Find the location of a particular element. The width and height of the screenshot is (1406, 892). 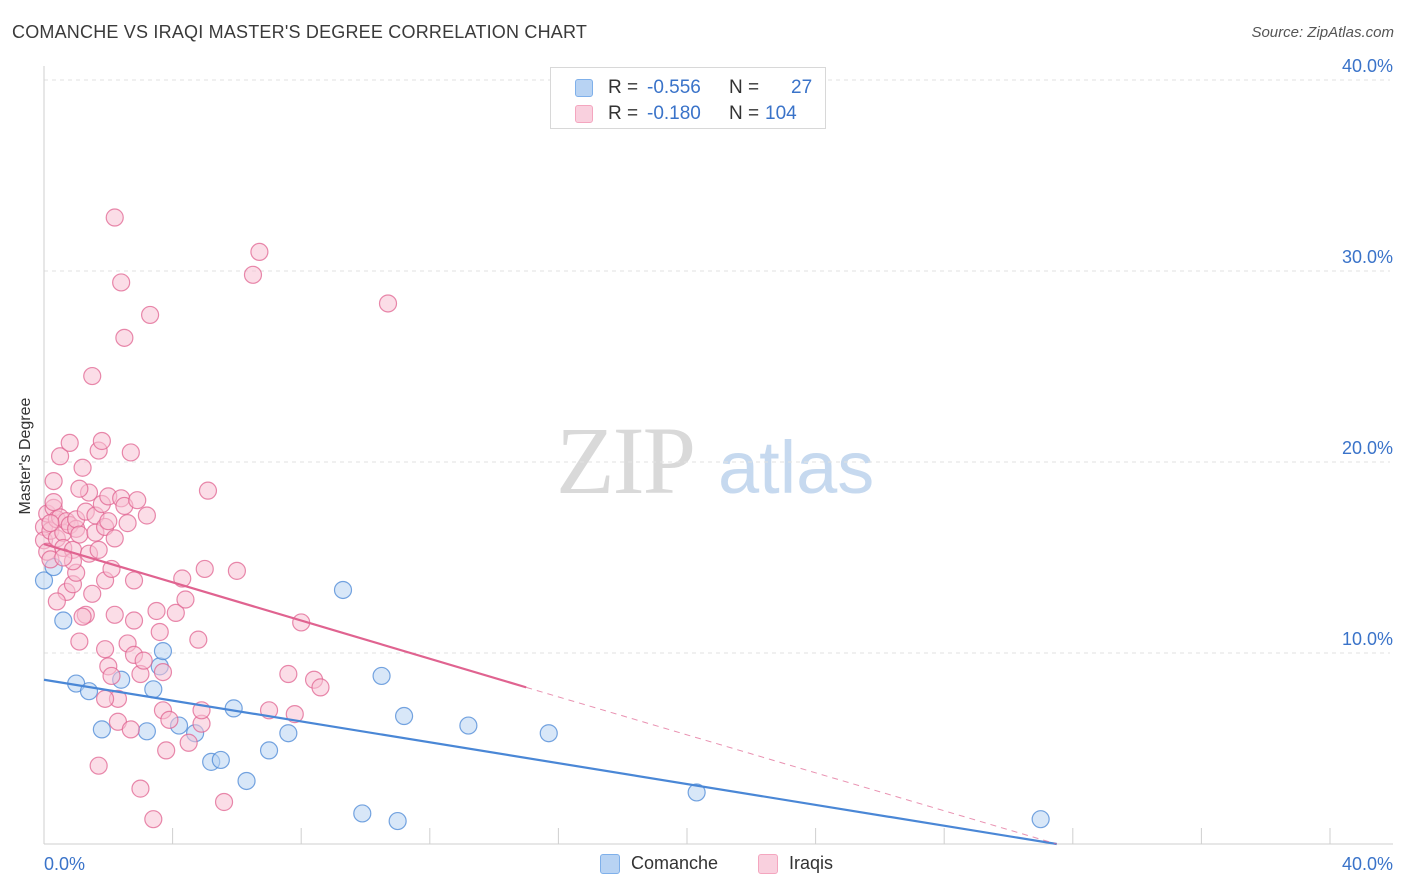

n-label: N = is located at coordinates (744, 113).